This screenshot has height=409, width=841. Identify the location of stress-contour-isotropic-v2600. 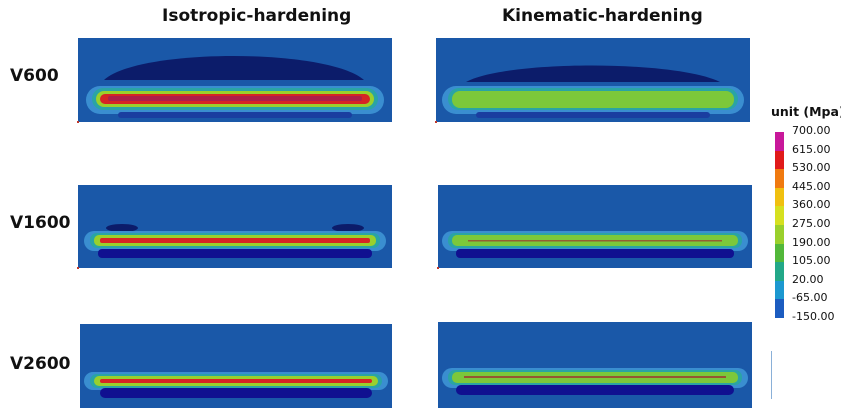
(236, 366).